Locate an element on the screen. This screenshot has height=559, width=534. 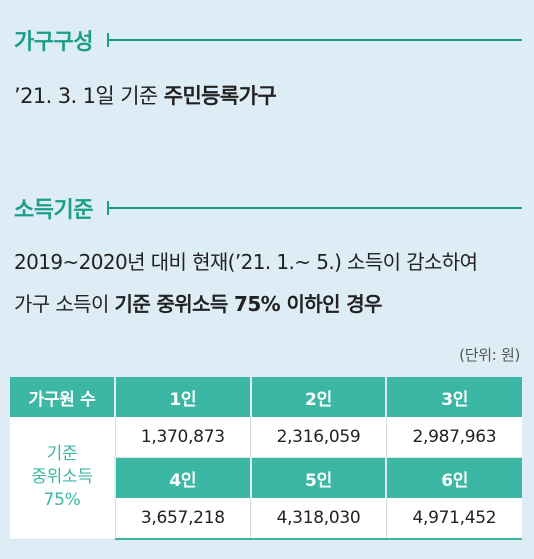
value-cell-3-person: 2,987,963 is located at coordinates (453, 437).